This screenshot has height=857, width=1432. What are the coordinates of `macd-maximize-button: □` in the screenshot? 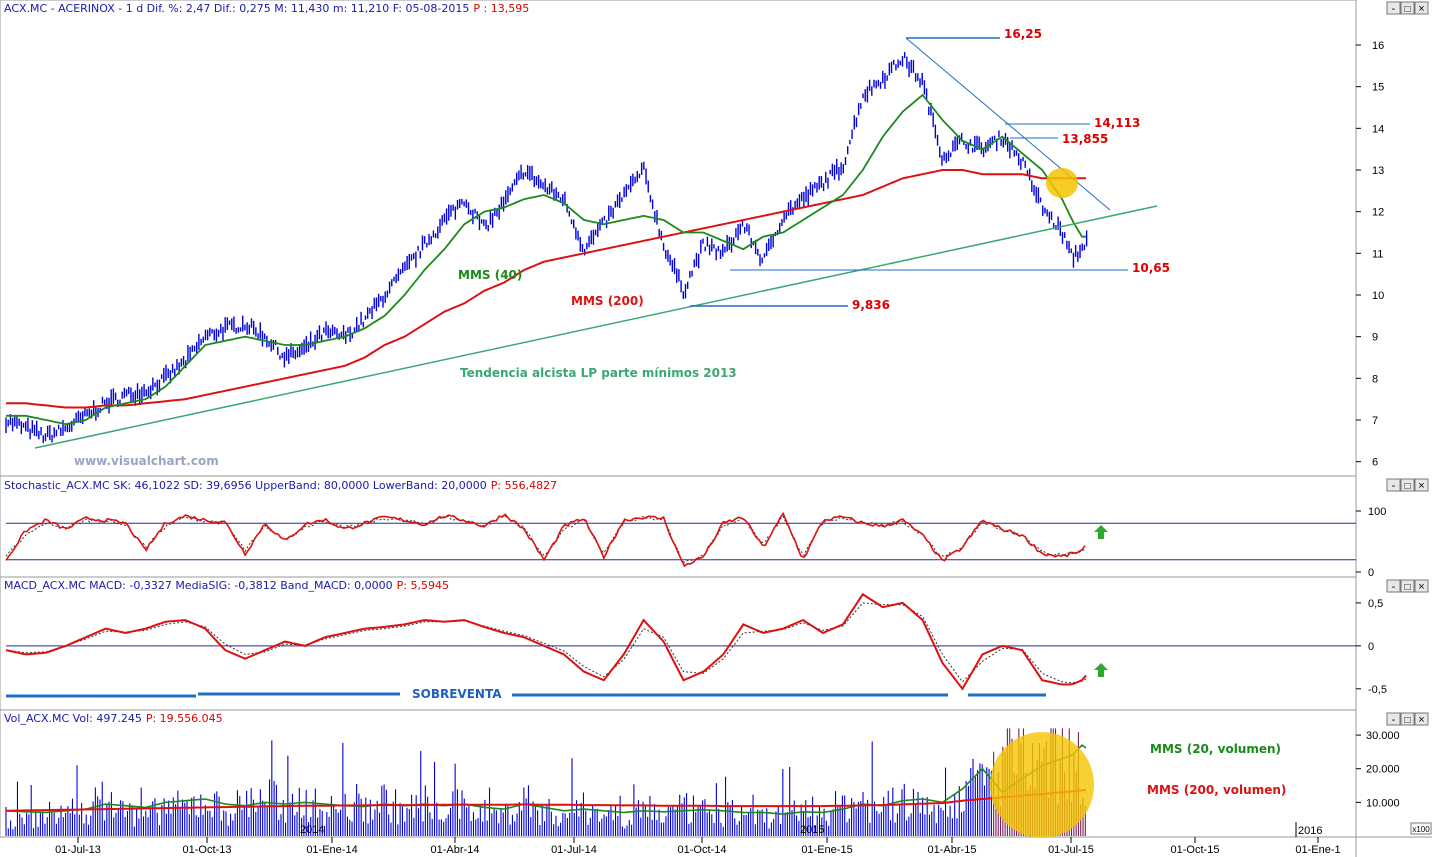 It's located at (1407, 586).